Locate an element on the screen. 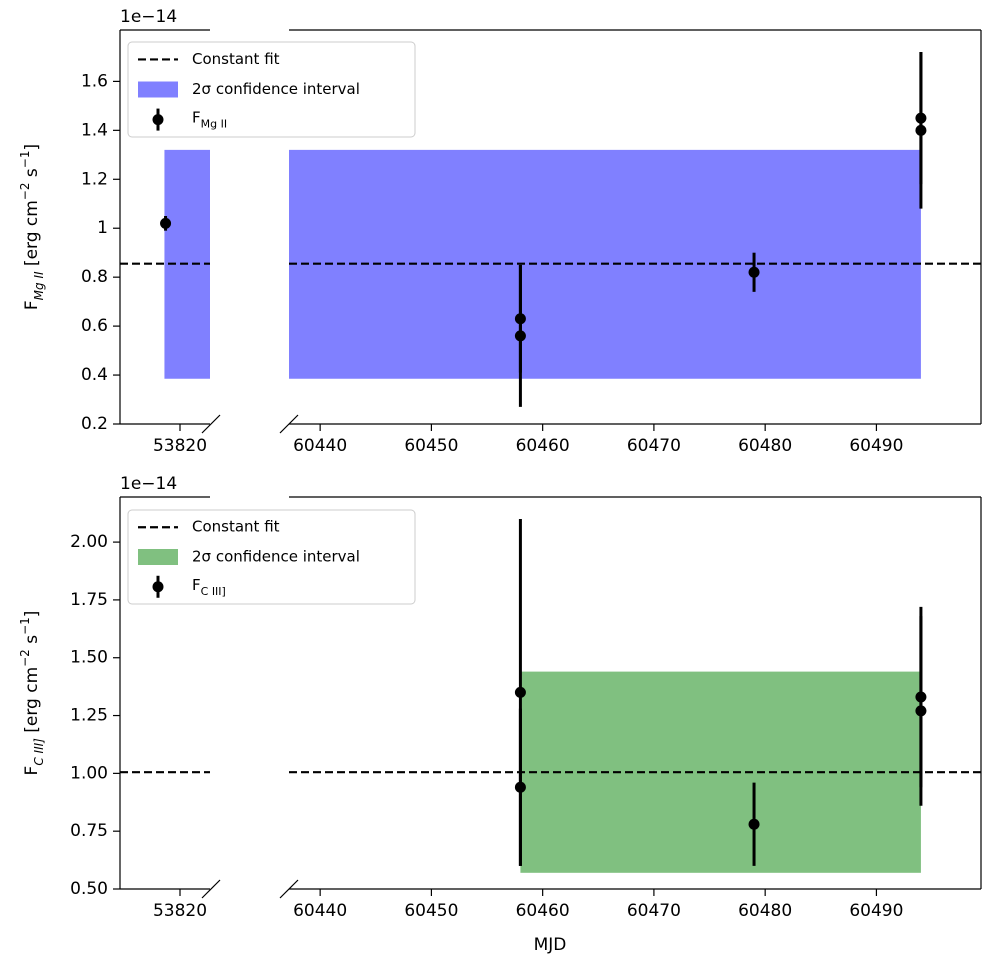 The width and height of the screenshot is (996, 975). y-tick-label: 1.2 is located at coordinates (94, 179).